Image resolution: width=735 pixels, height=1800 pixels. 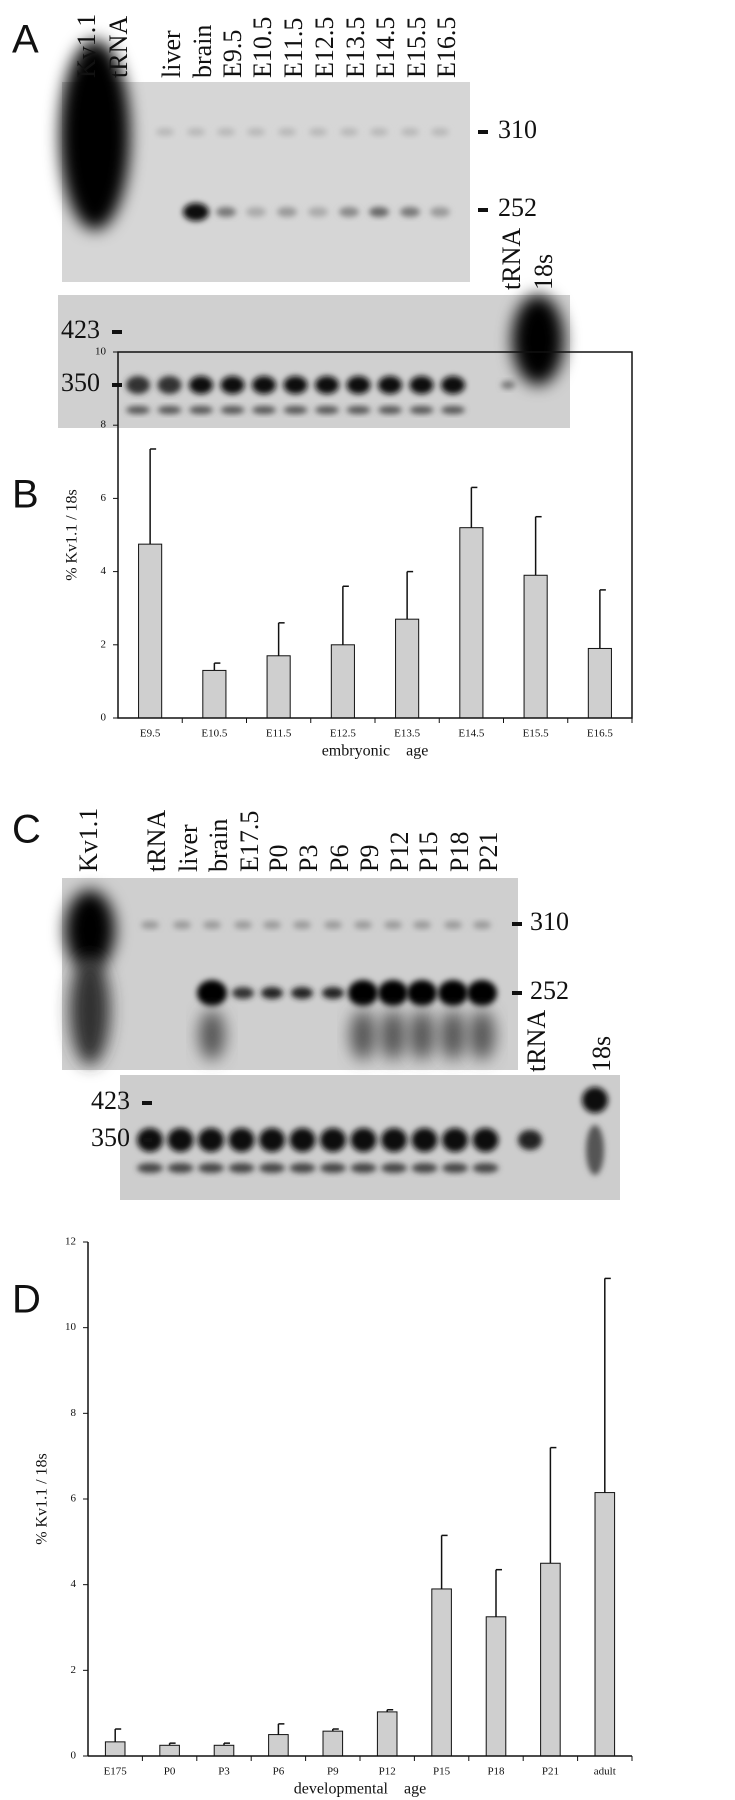 I want to click on y-tick-label: 4, so click(x=104, y=571).